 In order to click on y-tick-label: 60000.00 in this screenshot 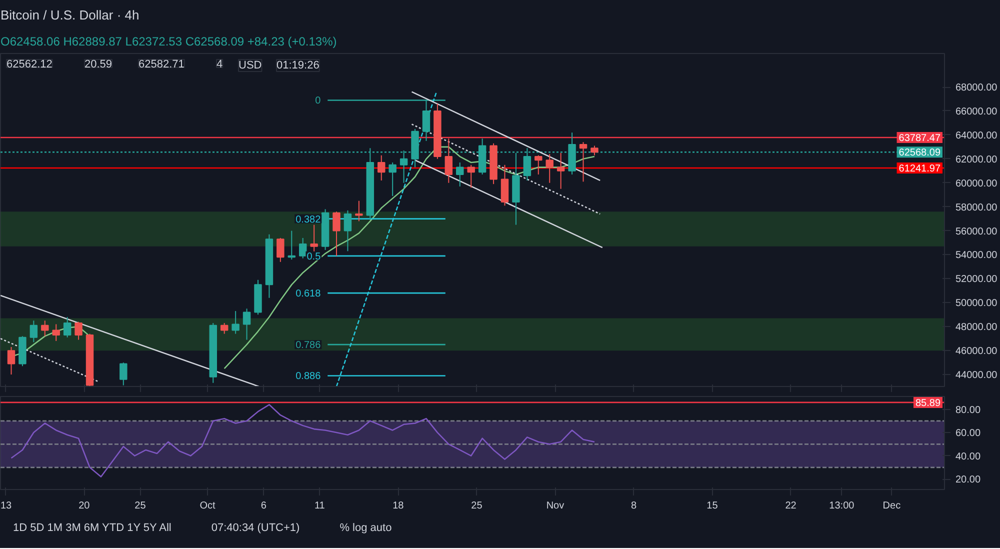, I will do `click(977, 184)`.